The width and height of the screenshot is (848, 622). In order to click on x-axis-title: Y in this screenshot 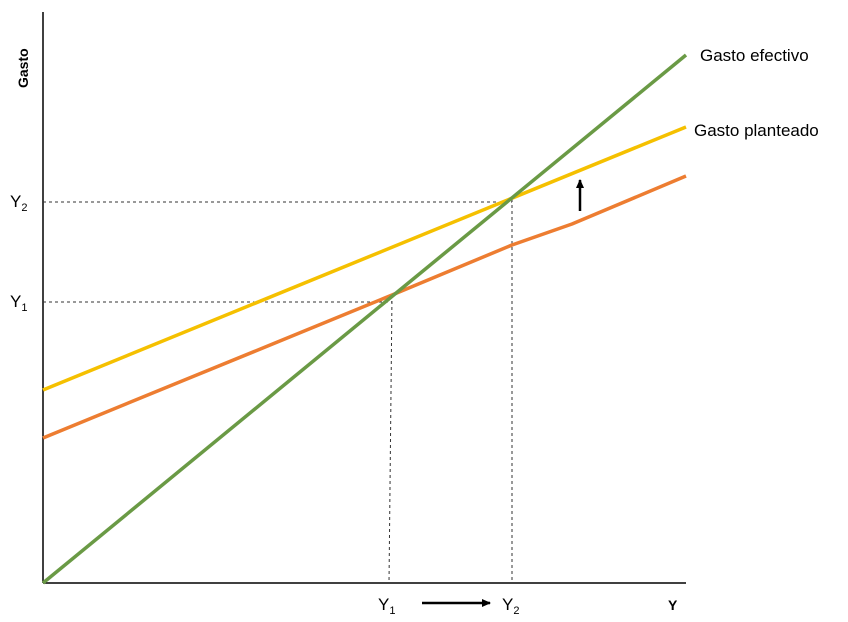, I will do `click(673, 605)`.